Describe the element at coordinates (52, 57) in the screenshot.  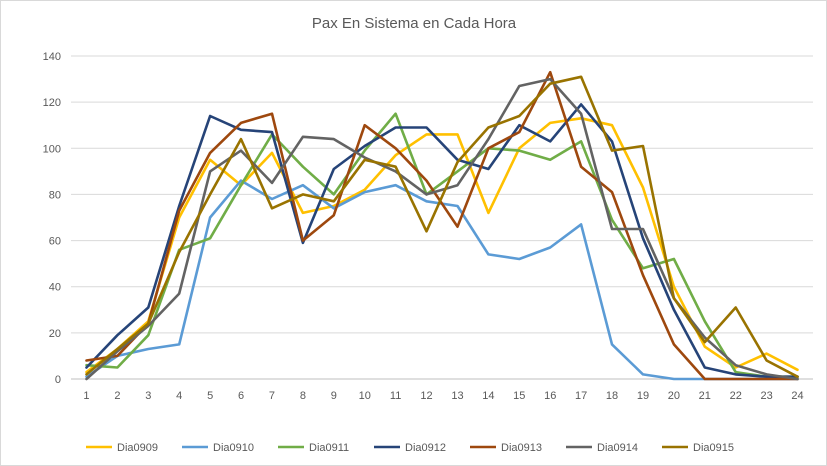
I see `y-tick-label: 140` at that location.